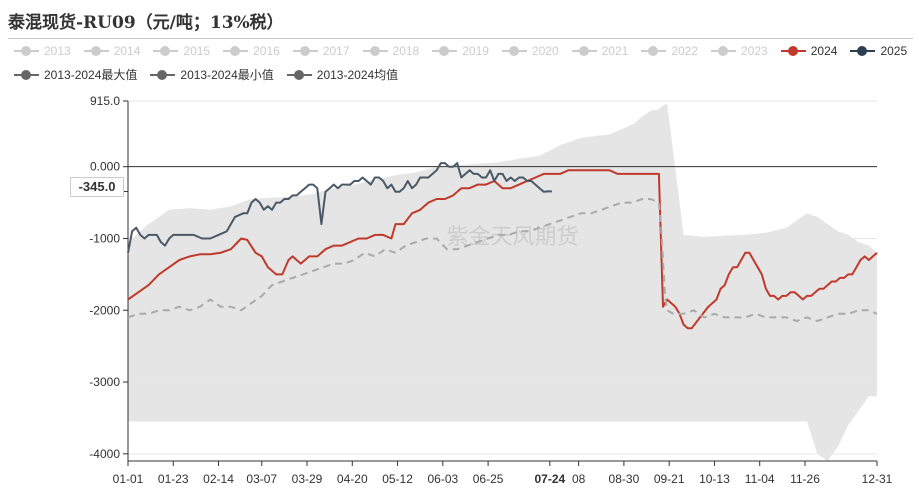 Image resolution: width=923 pixels, height=490 pixels. I want to click on x-tick-label-4: 03-29, so click(307, 479).